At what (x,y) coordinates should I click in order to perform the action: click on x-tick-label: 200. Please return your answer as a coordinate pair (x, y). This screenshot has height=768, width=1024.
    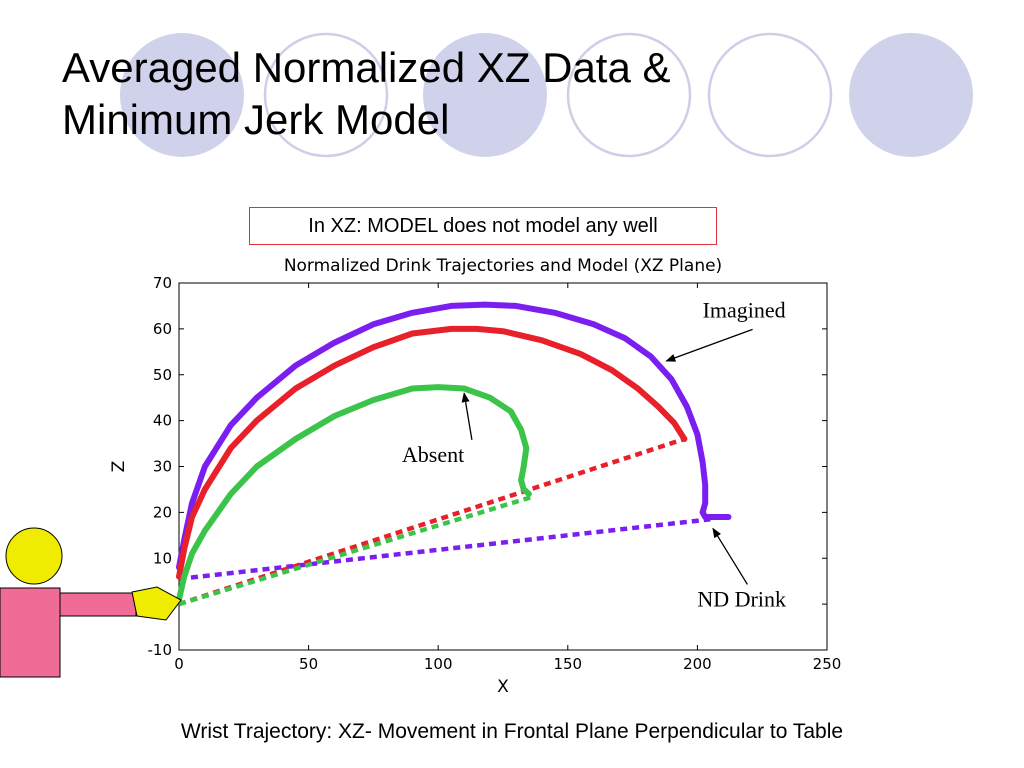
    Looking at the image, I should click on (697, 664).